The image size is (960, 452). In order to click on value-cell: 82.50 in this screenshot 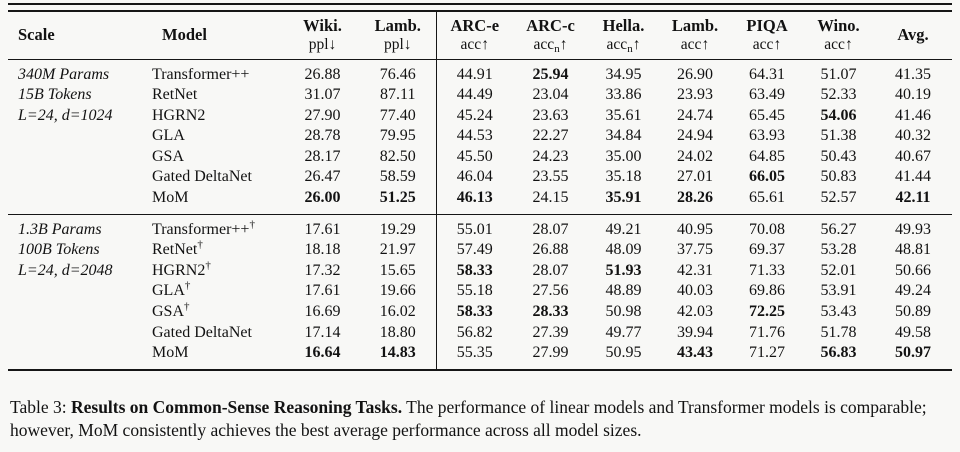, I will do `click(398, 157)`.